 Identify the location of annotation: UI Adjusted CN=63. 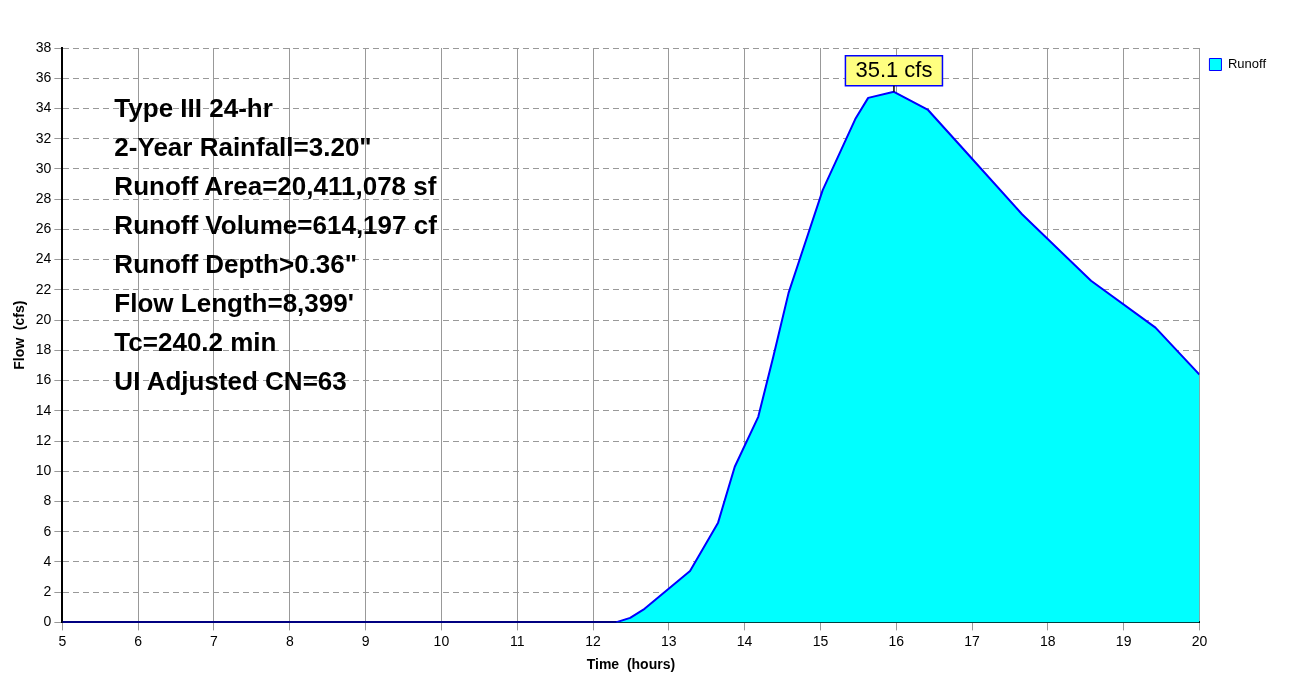
(230, 381).